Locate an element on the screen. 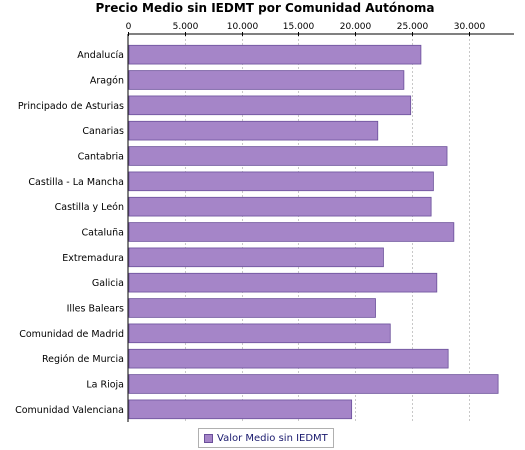 This screenshot has height=450, width=525. category-label: Galicia is located at coordinates (108, 283).